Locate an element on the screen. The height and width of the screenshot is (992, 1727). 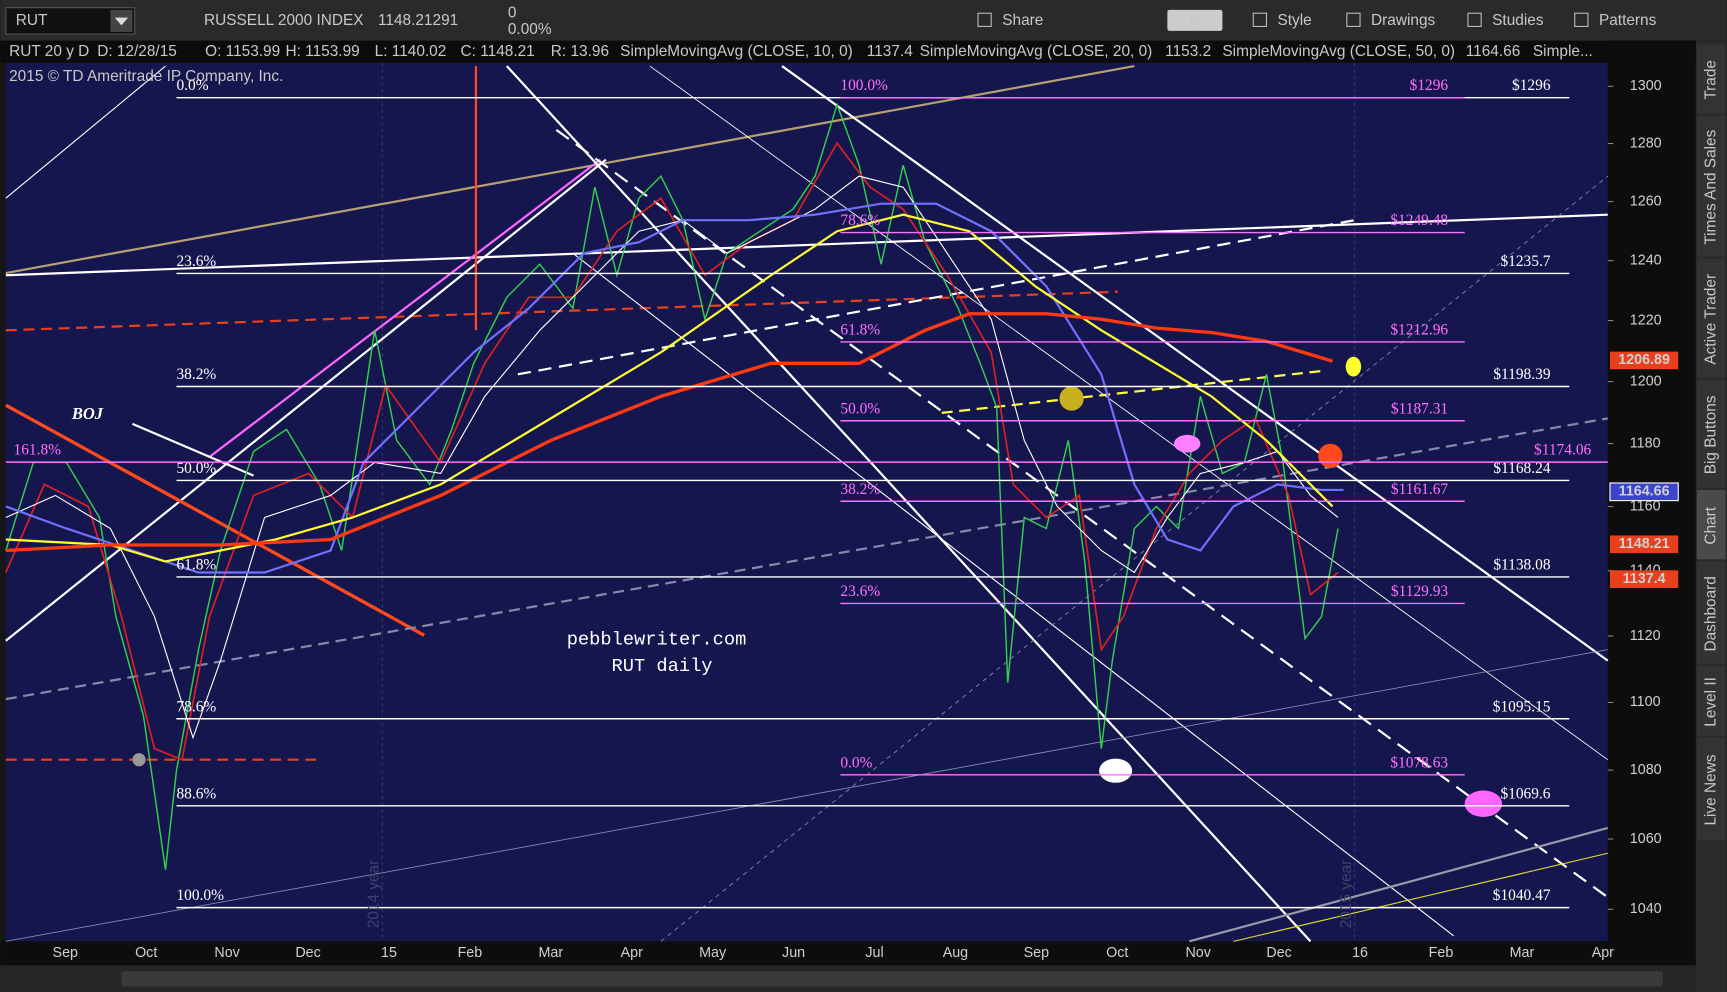
fib-price: $1161.67 is located at coordinates (1419, 489).